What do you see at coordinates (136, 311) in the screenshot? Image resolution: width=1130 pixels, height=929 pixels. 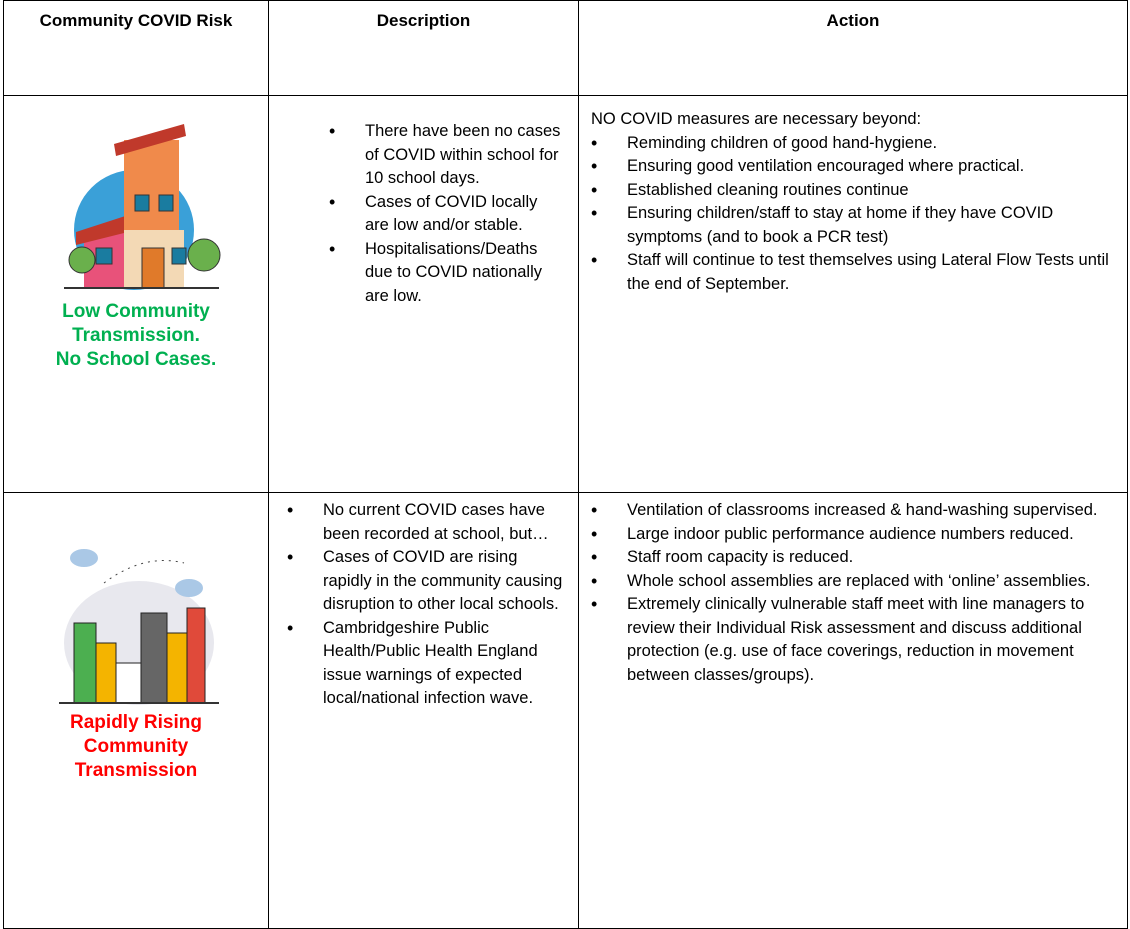 I see `risk-line: Low Community` at bounding box center [136, 311].